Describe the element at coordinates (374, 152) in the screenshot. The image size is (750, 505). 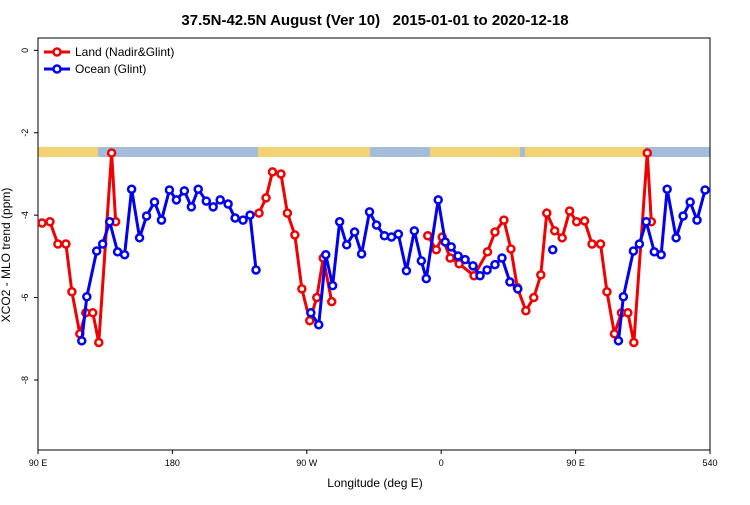
I see `map-strip` at that location.